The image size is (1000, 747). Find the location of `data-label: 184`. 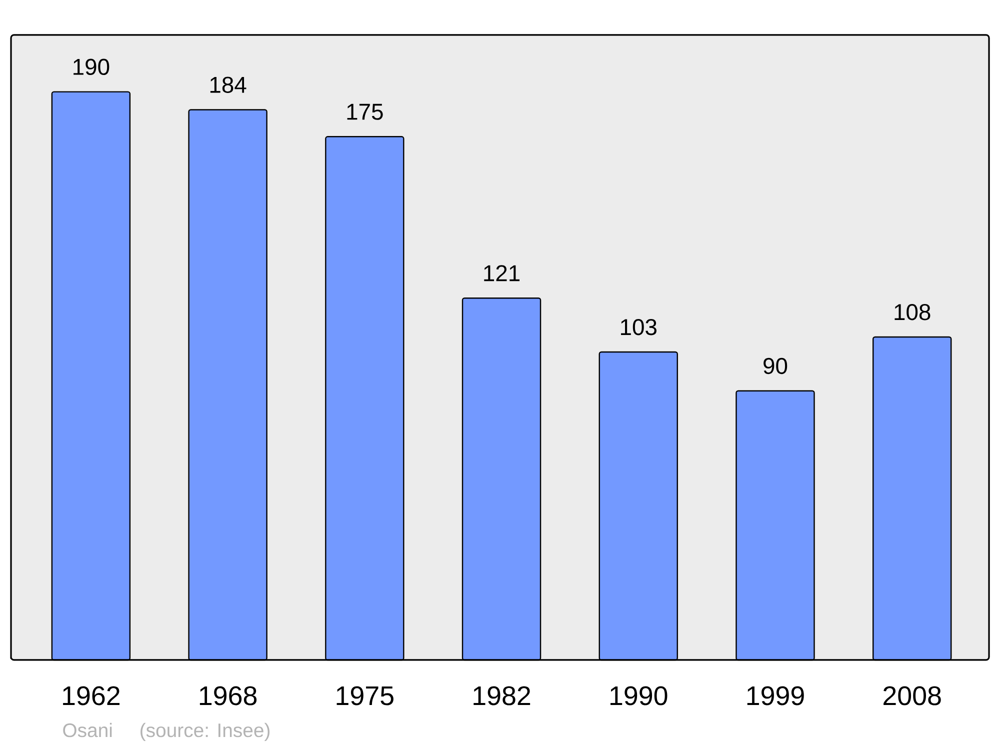

data-label: 184 is located at coordinates (228, 84).